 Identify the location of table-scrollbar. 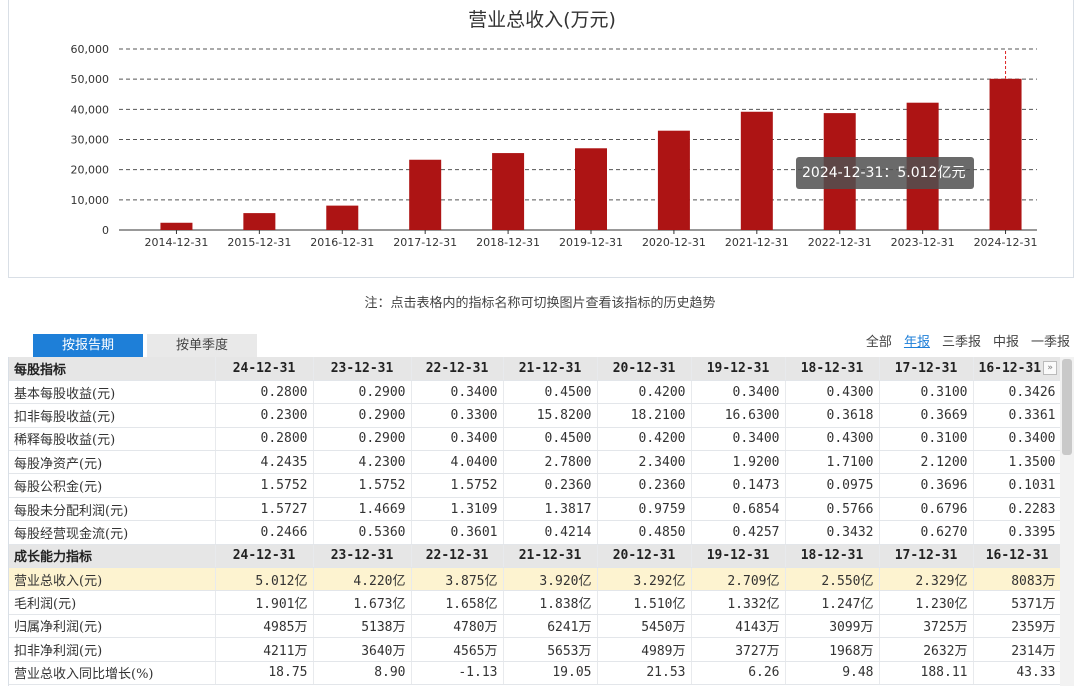
(1067, 521).